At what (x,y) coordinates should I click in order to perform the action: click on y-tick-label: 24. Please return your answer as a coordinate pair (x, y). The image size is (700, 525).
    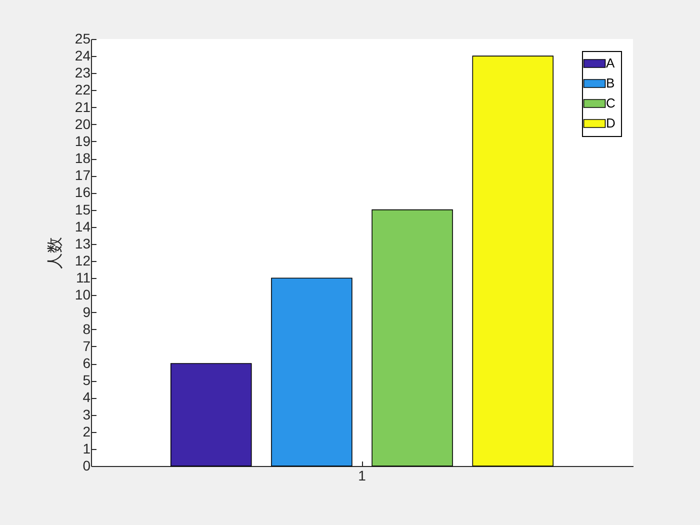
    Looking at the image, I should click on (82, 56).